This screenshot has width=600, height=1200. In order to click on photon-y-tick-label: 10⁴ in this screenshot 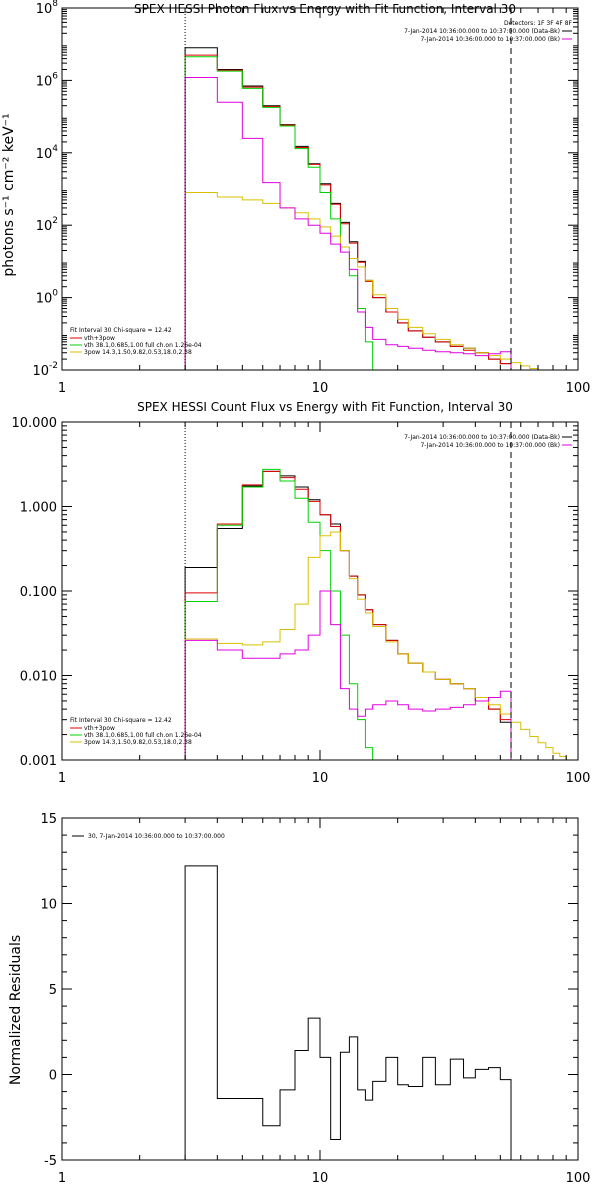, I will do `click(47, 153)`.